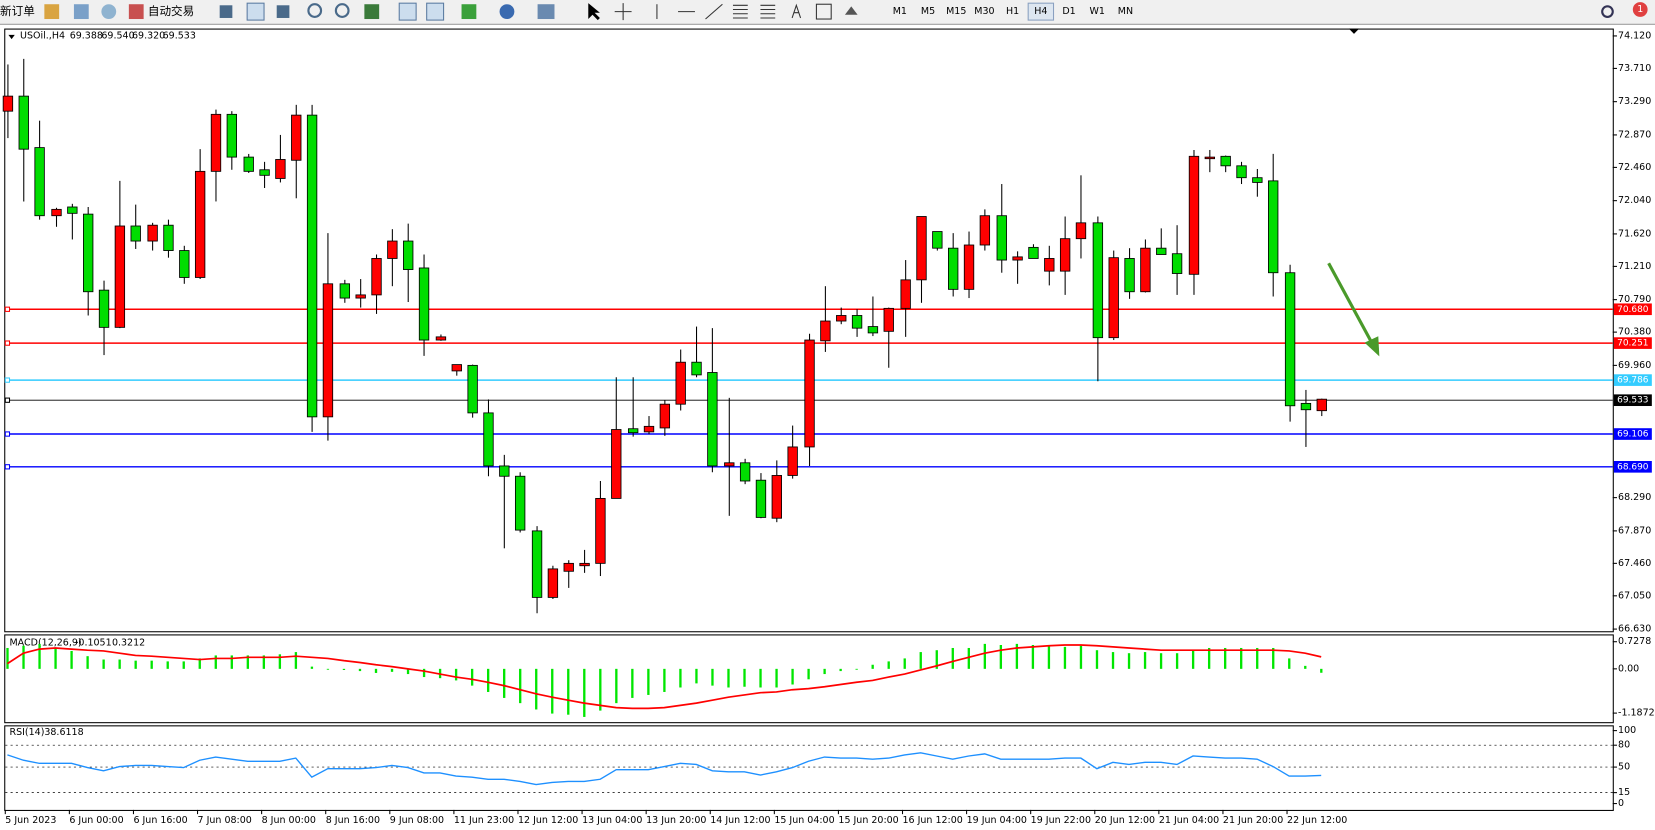  I want to click on timeframe-button: M30, so click(984, 11).